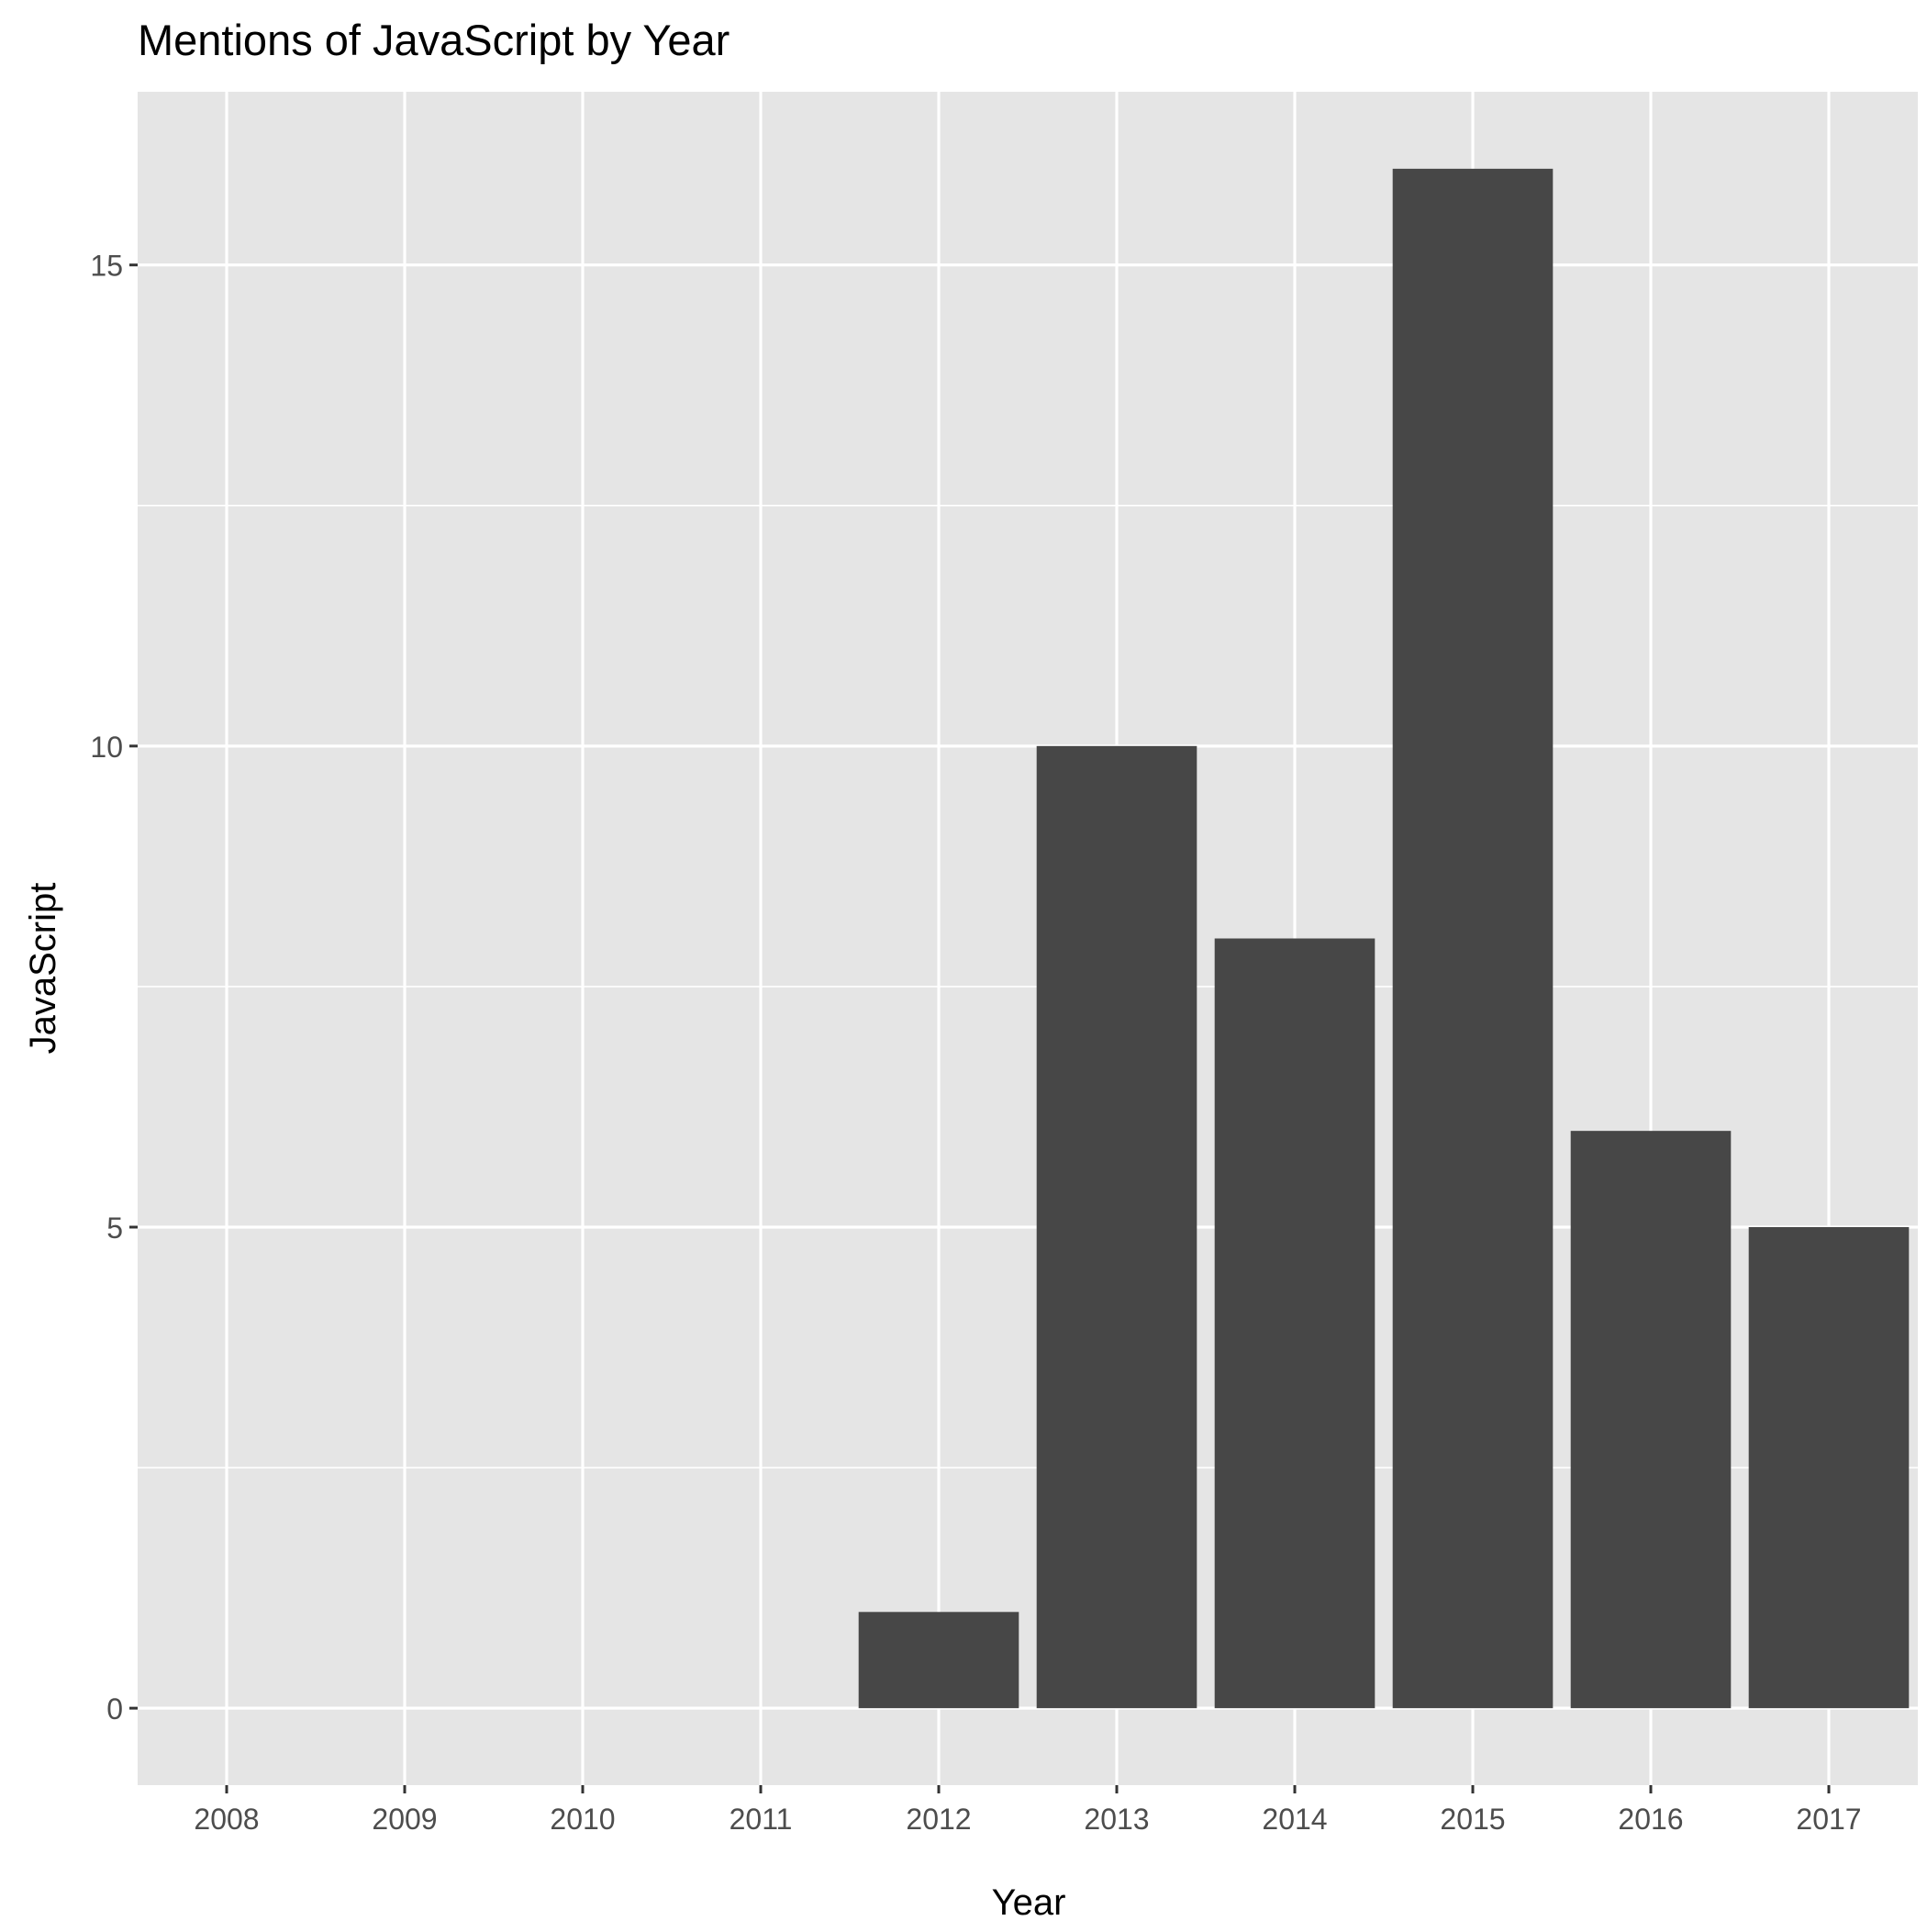 This screenshot has height=1932, width=1927. Describe the element at coordinates (226, 1819) in the screenshot. I see `x-tick-label: 2008` at that location.